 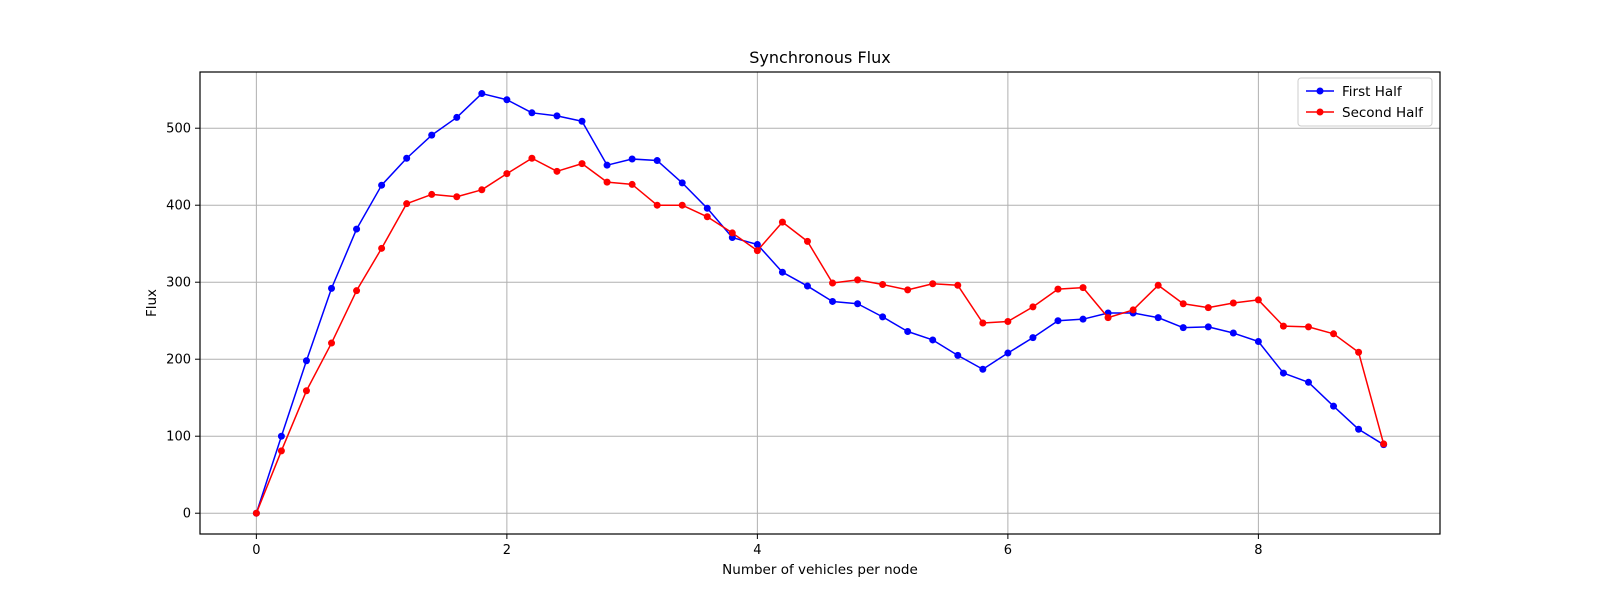 I want to click on y-tick-label: 300, so click(x=178, y=283).